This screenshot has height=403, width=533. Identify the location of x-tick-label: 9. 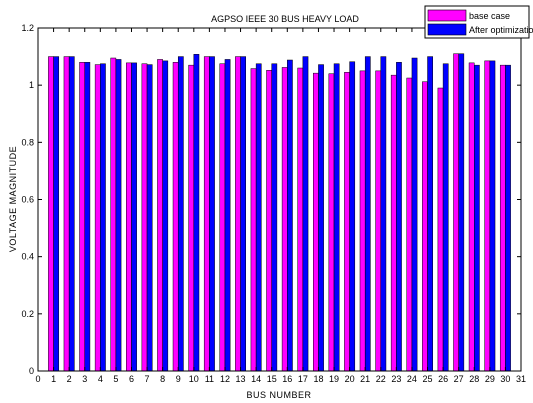
(178, 379).